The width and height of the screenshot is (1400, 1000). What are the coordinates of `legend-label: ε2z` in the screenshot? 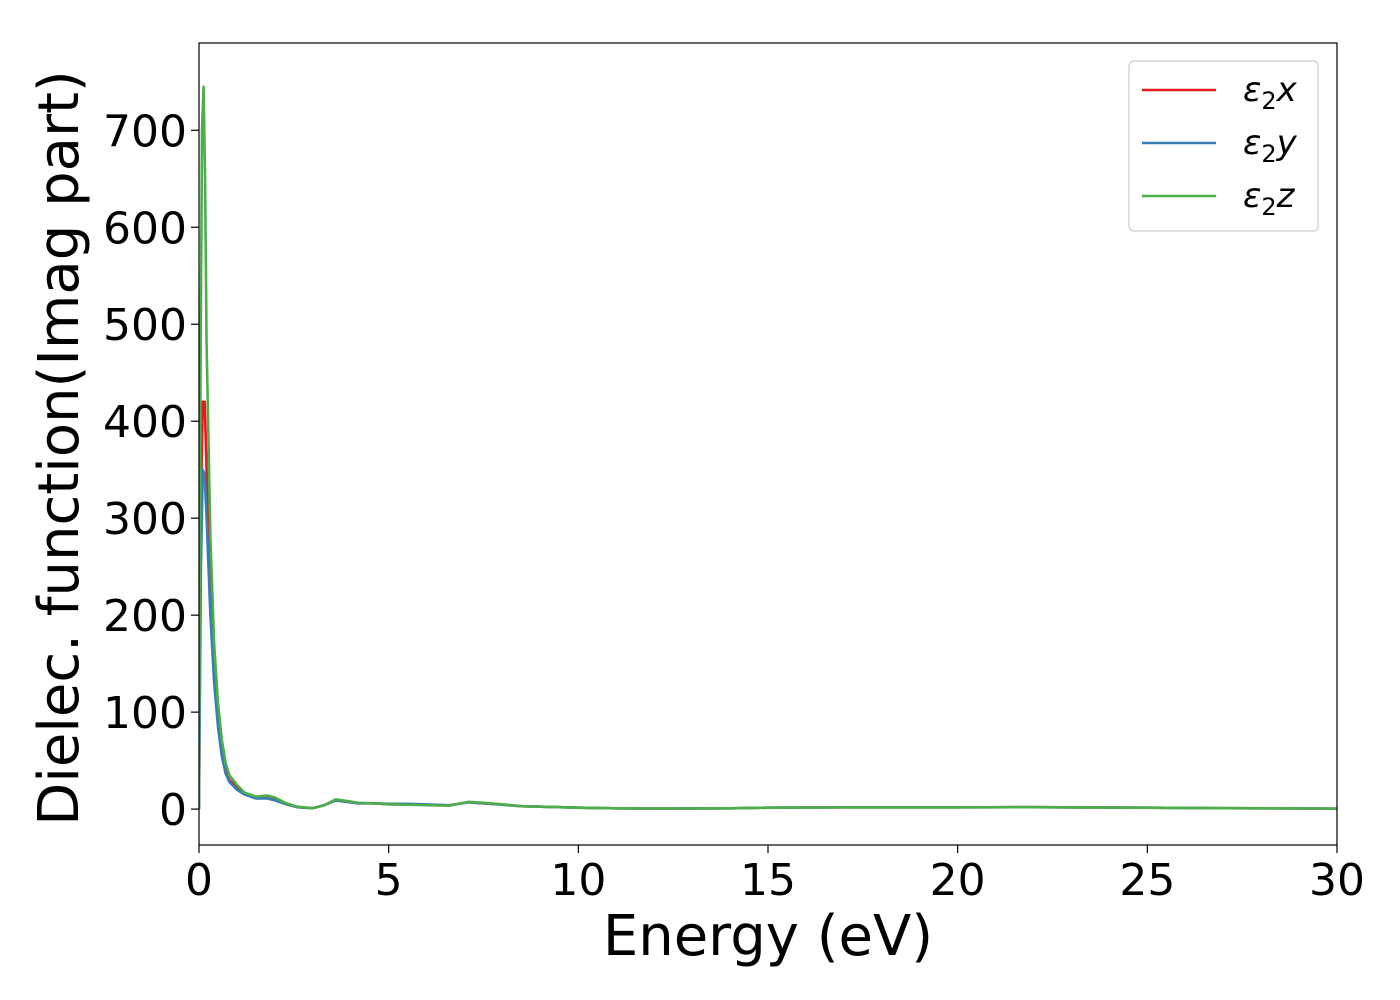 It's located at (1269, 198).